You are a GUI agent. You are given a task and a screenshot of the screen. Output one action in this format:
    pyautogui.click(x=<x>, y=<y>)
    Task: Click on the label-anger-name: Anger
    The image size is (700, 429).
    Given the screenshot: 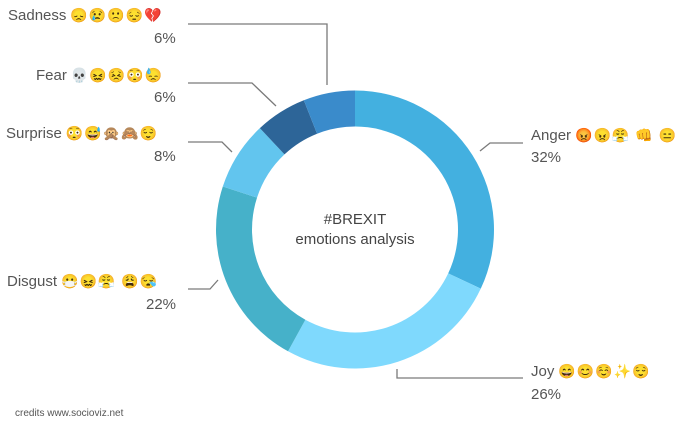 What is the action you would take?
    pyautogui.click(x=551, y=135)
    